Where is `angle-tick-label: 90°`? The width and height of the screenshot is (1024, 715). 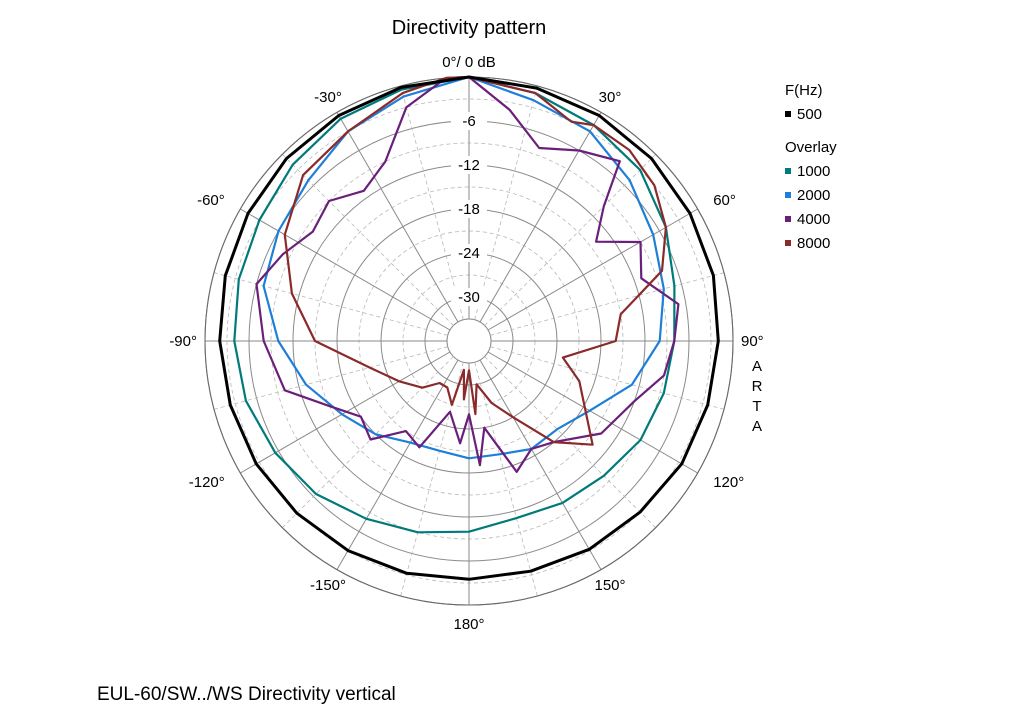 angle-tick-label: 90° is located at coordinates (752, 341).